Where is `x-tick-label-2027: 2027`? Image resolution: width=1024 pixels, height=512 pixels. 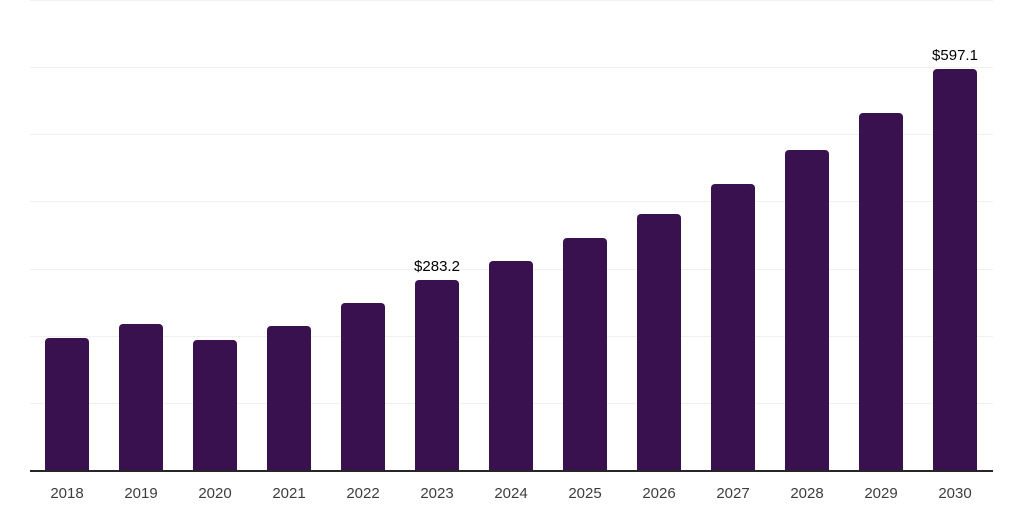
x-tick-label-2027: 2027 is located at coordinates (733, 493).